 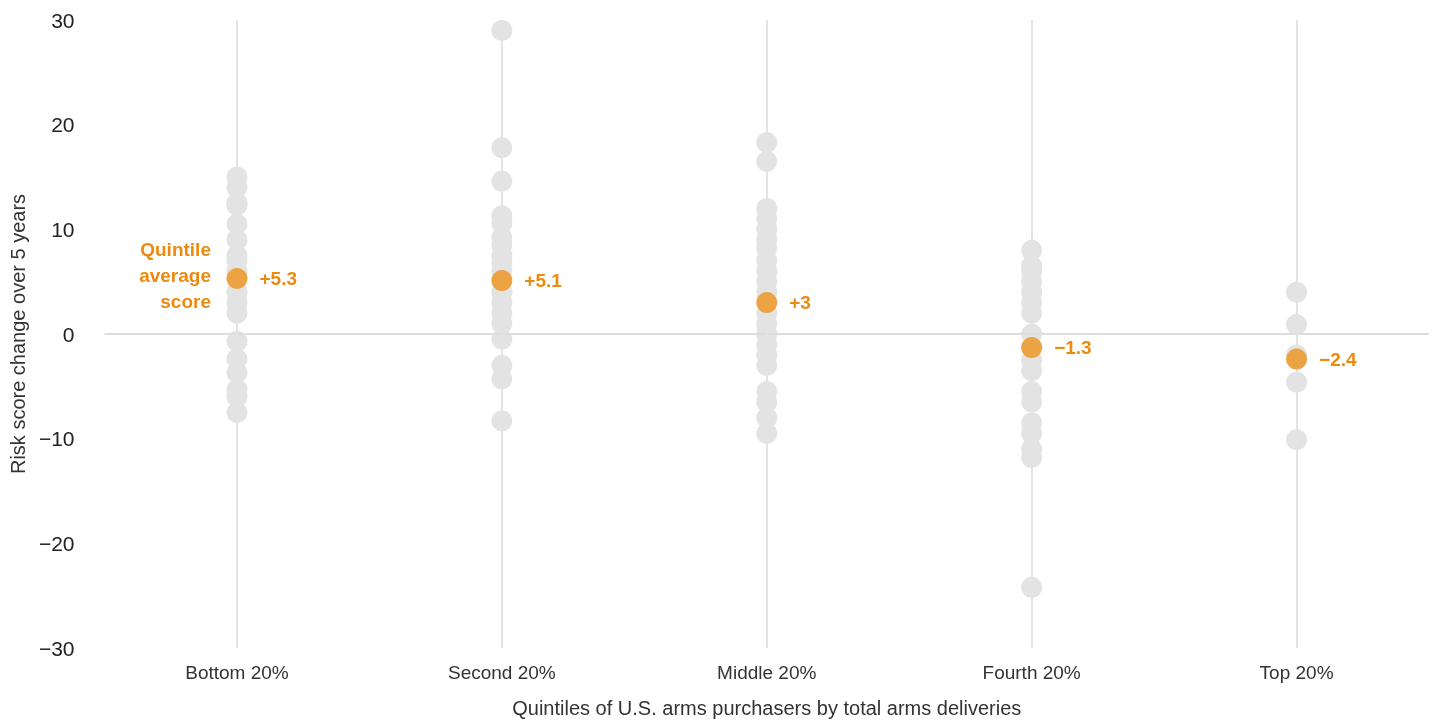 What do you see at coordinates (543, 281) in the screenshot?
I see `data-label: +5.1` at bounding box center [543, 281].